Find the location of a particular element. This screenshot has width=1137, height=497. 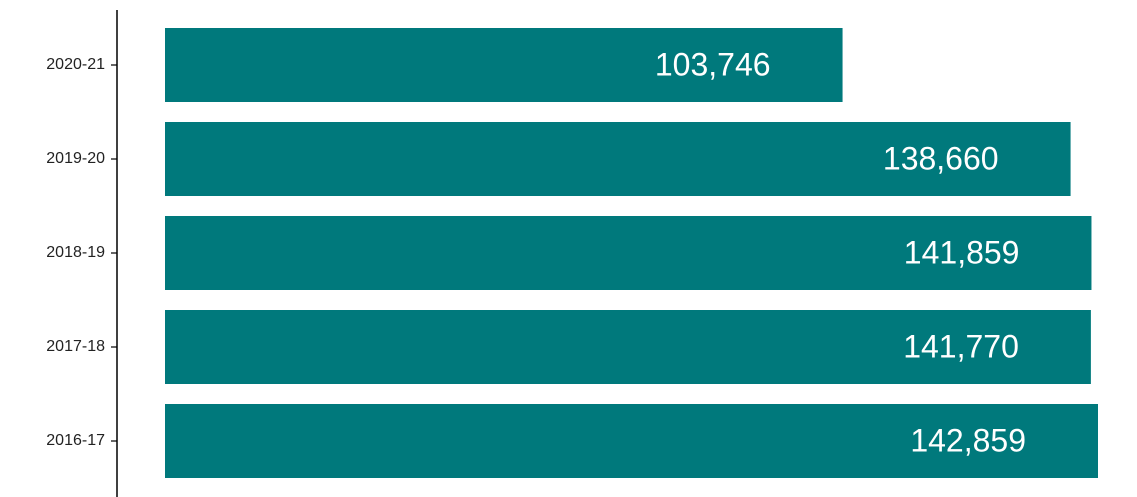

data-label: 142,859 is located at coordinates (968, 440).